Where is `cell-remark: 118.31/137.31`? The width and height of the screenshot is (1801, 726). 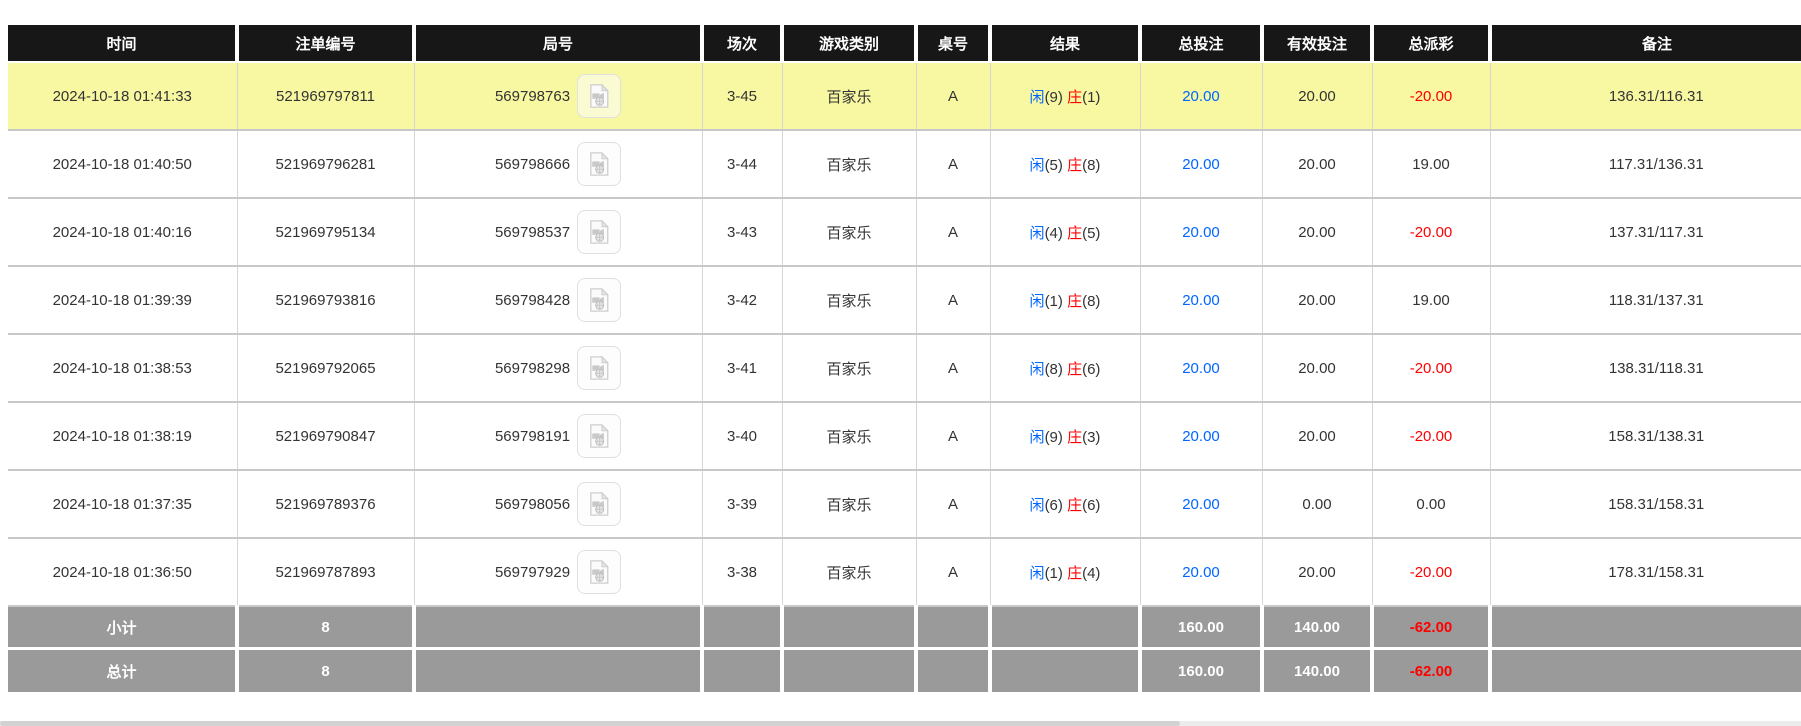
cell-remark: 118.31/137.31 is located at coordinates (1645, 300).